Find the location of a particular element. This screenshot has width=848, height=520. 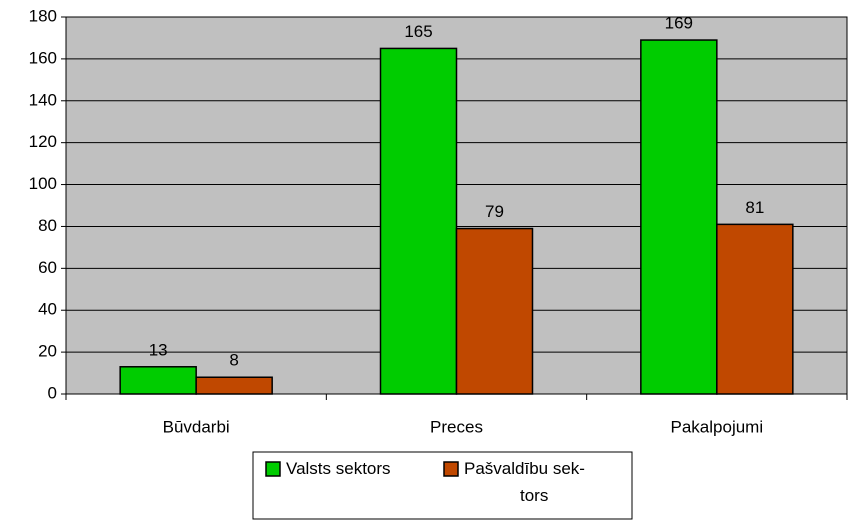

y-tick-label: 140 is located at coordinates (43, 99).